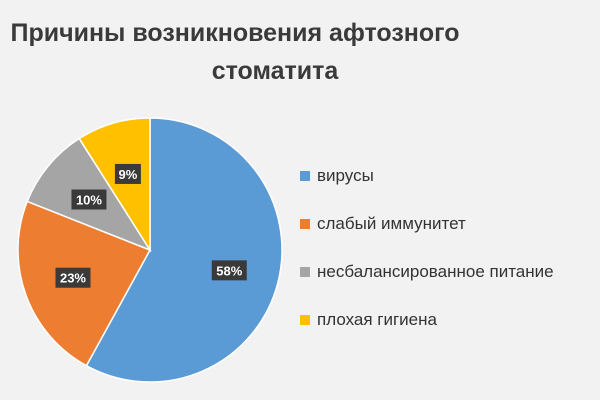 The height and width of the screenshot is (400, 600). I want to click on data-label-box-viruses, so click(229, 270).